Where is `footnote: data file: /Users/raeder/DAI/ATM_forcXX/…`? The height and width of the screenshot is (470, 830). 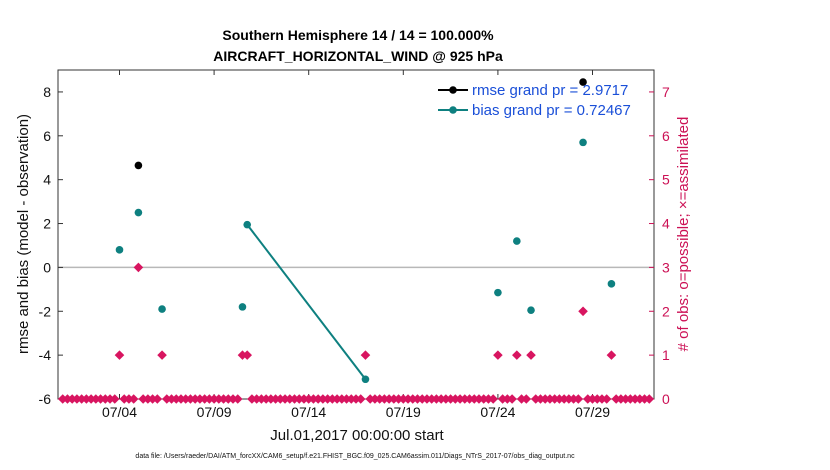
footnote: data file: /Users/raeder/DAI/ATM_forcXX/… is located at coordinates (355, 456).